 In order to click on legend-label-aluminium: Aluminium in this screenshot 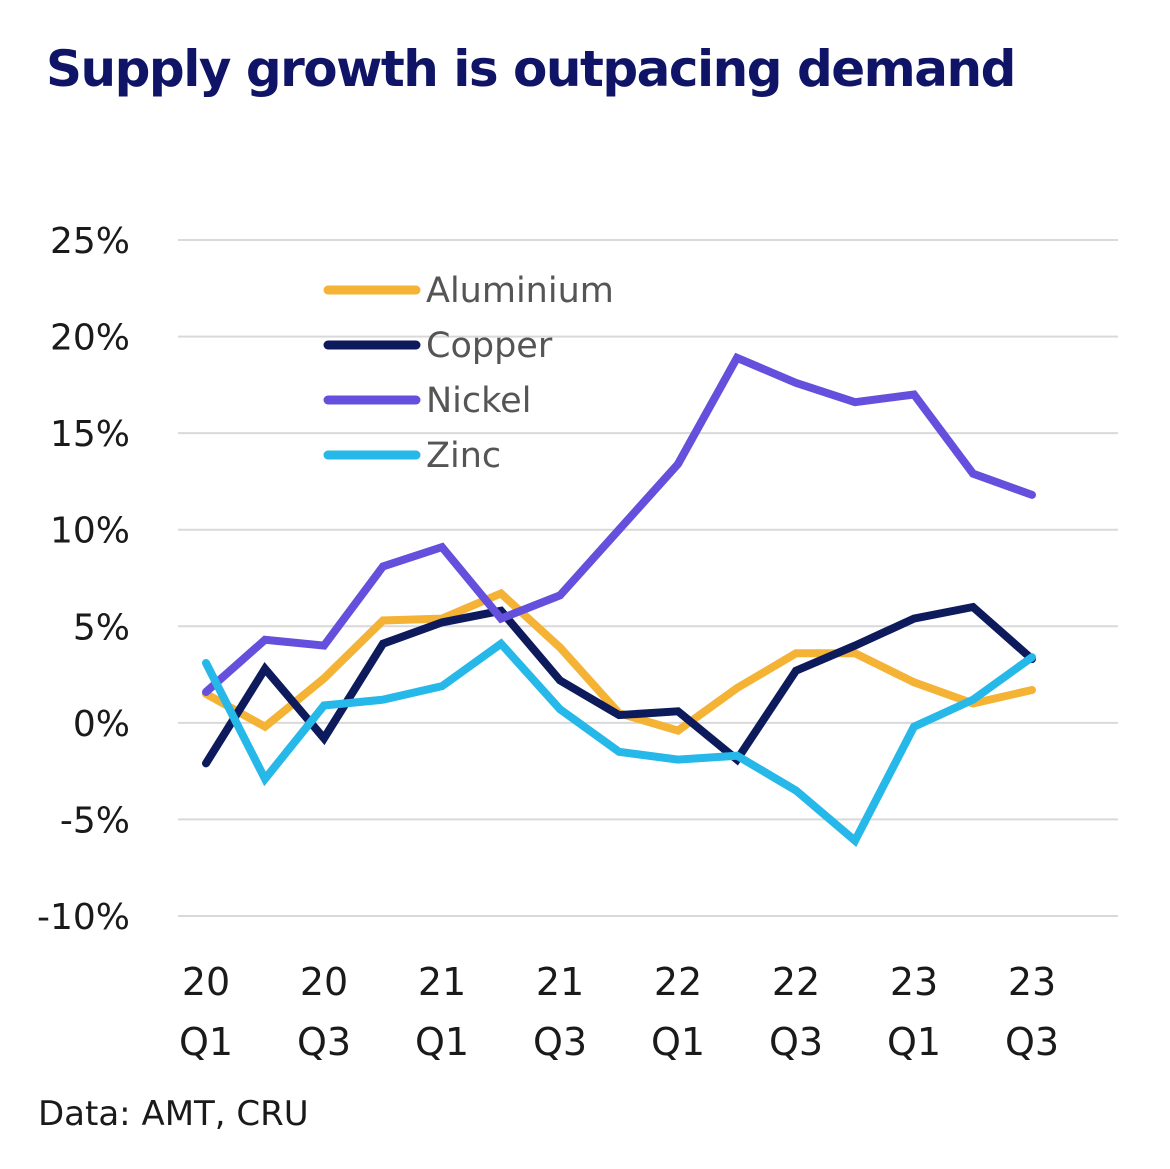, I will do `click(520, 291)`.